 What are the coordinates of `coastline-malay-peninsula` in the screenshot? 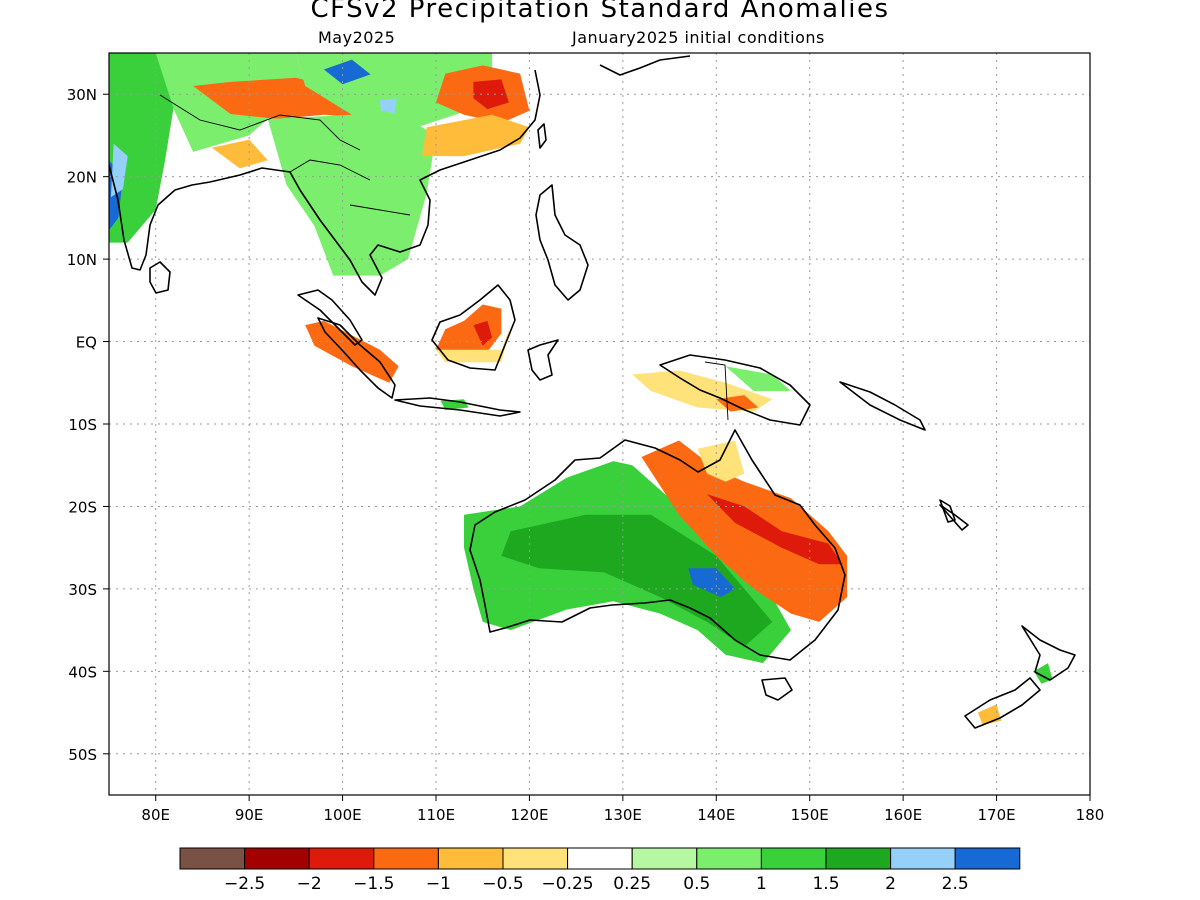 It's located at (330, 317).